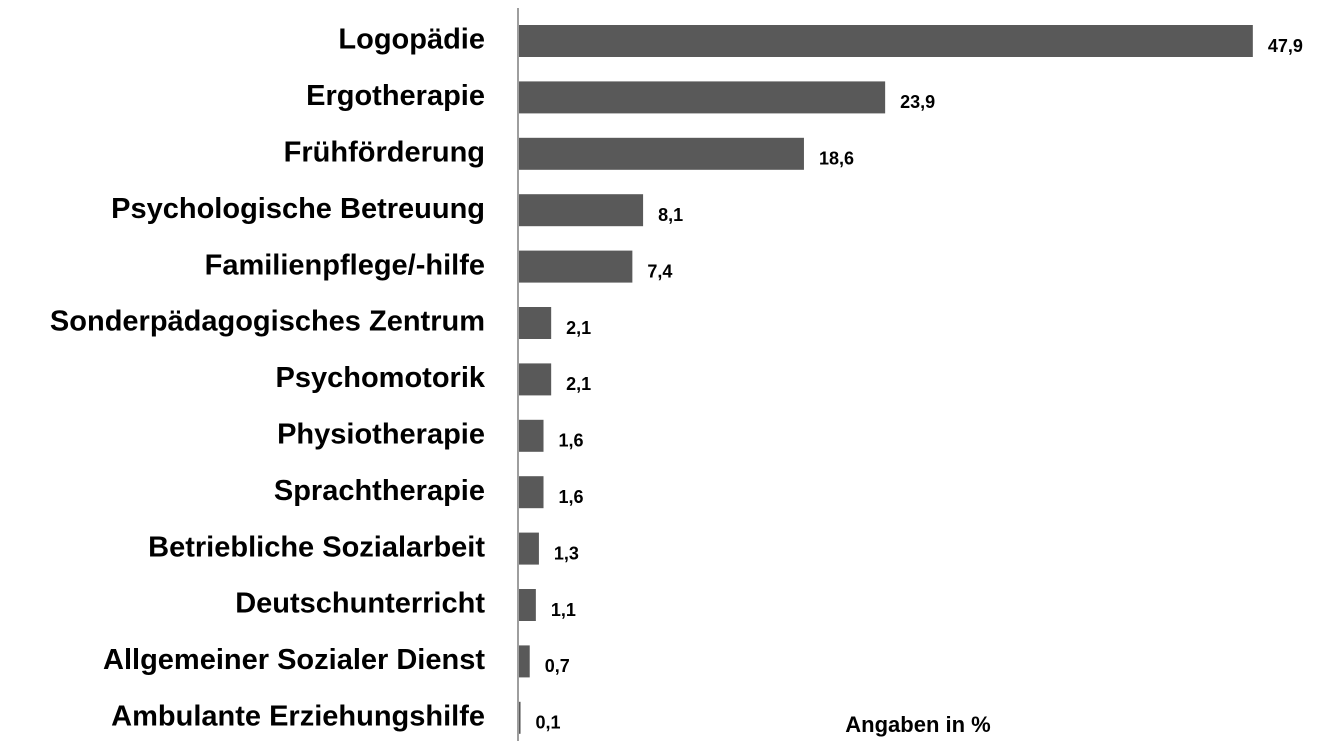 Image resolution: width=1317 pixels, height=741 pixels. Describe the element at coordinates (379, 491) in the screenshot. I see `category-label: Sprachtherapie` at that location.